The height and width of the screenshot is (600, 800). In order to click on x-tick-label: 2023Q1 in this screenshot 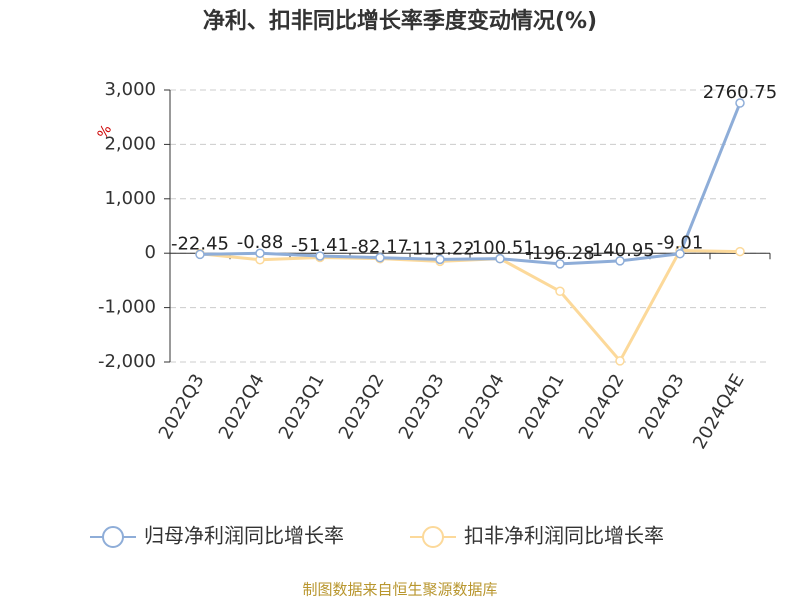, I will do `click(302, 407)`.